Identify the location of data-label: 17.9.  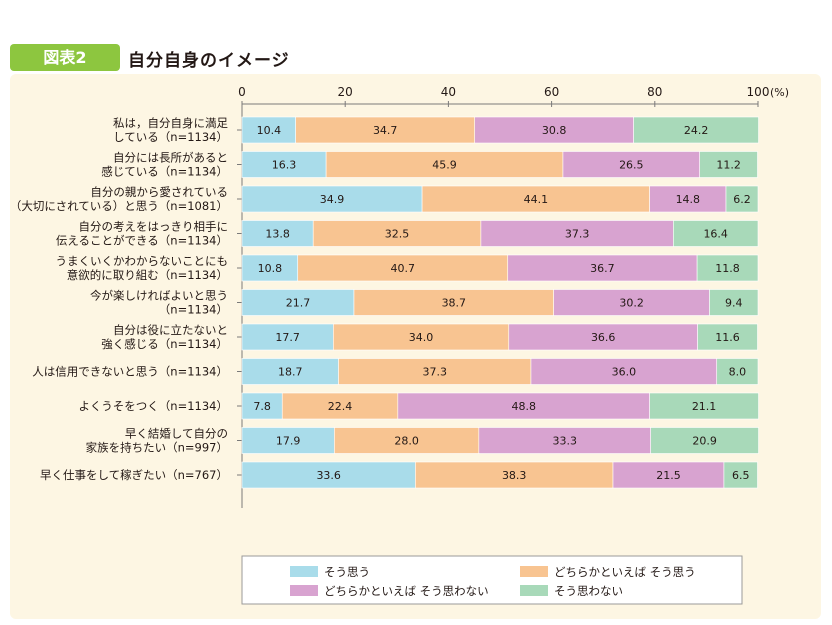
(288, 441).